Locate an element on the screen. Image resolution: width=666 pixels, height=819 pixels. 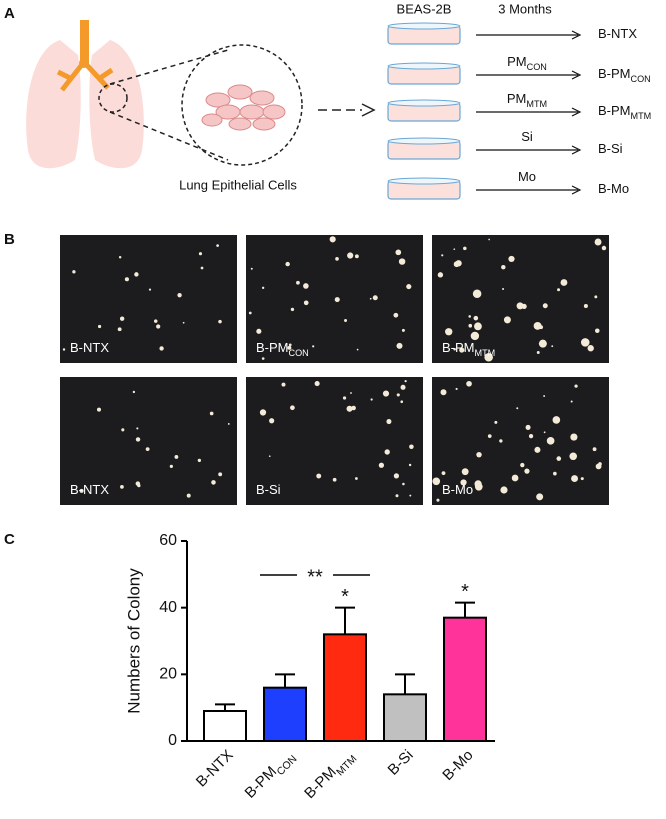
x-tick-label-sub: MTM is located at coordinates (346, 765).